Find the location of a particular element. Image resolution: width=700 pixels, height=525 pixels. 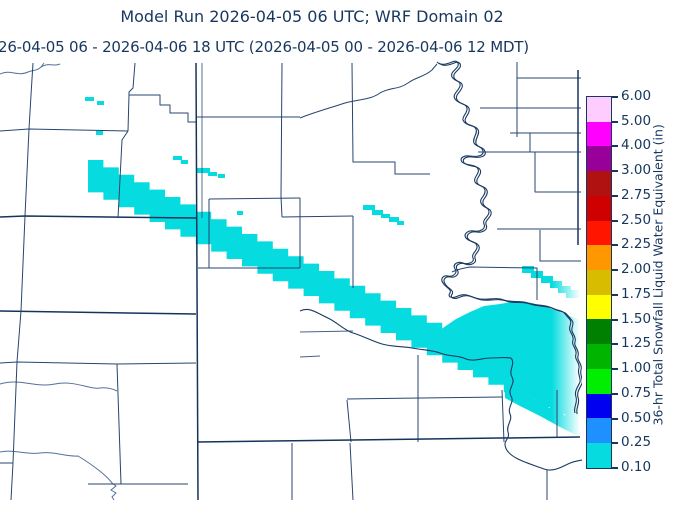

colorbar-tick-label: 3.00 is located at coordinates (636, 170).